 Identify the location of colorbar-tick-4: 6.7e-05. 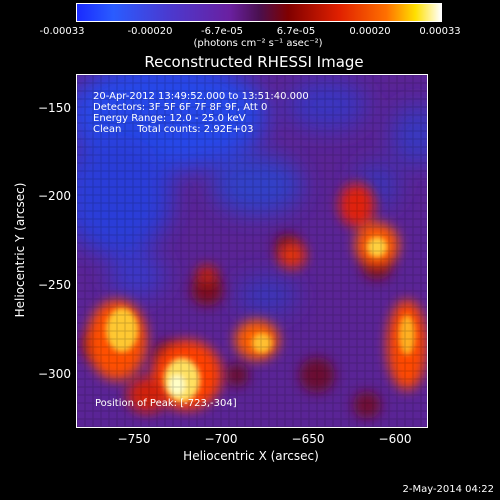
(296, 31).